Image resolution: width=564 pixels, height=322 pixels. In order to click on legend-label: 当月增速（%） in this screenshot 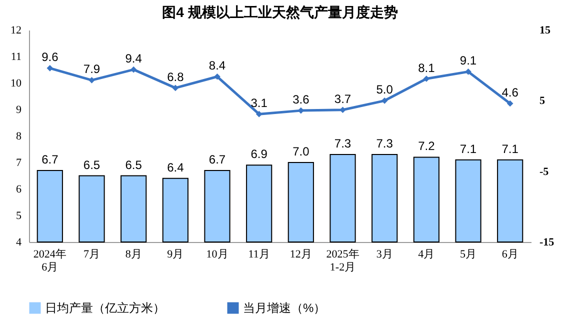, I will do `click(284, 308)`.